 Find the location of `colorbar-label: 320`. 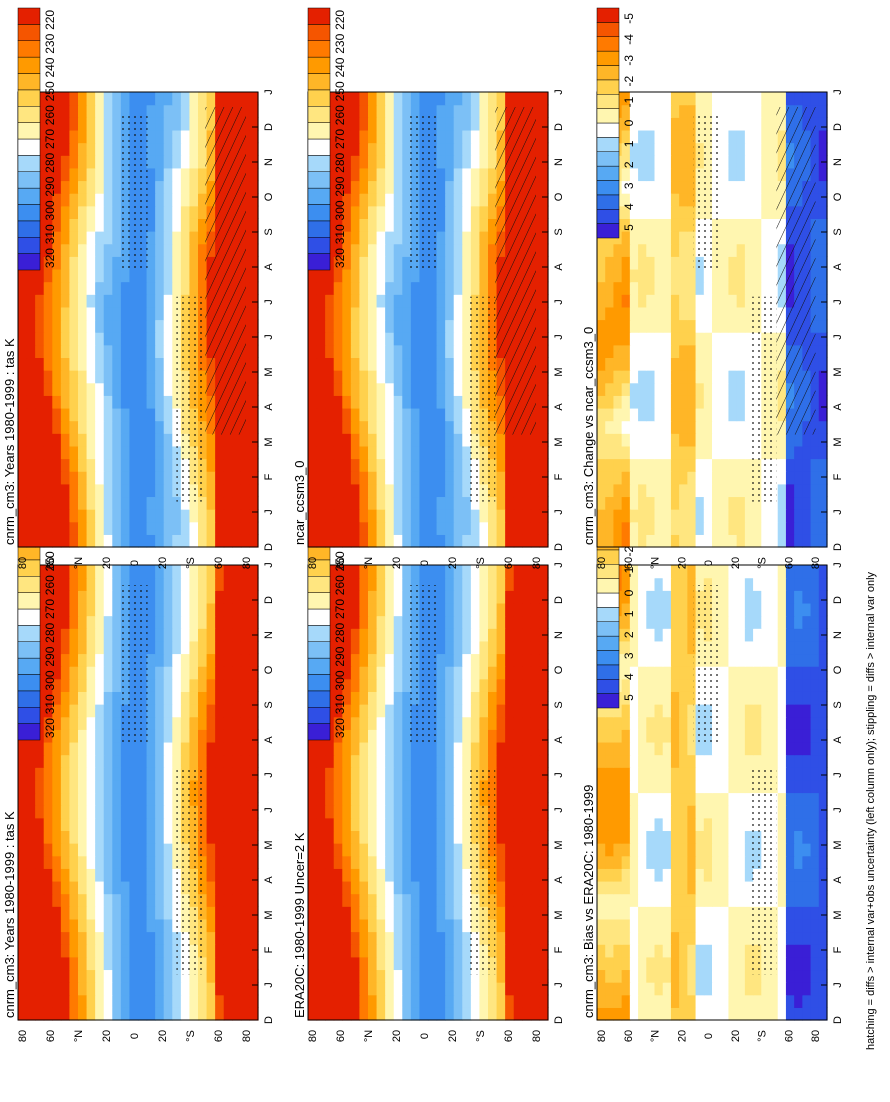

colorbar-label: 320 is located at coordinates (340, 728).